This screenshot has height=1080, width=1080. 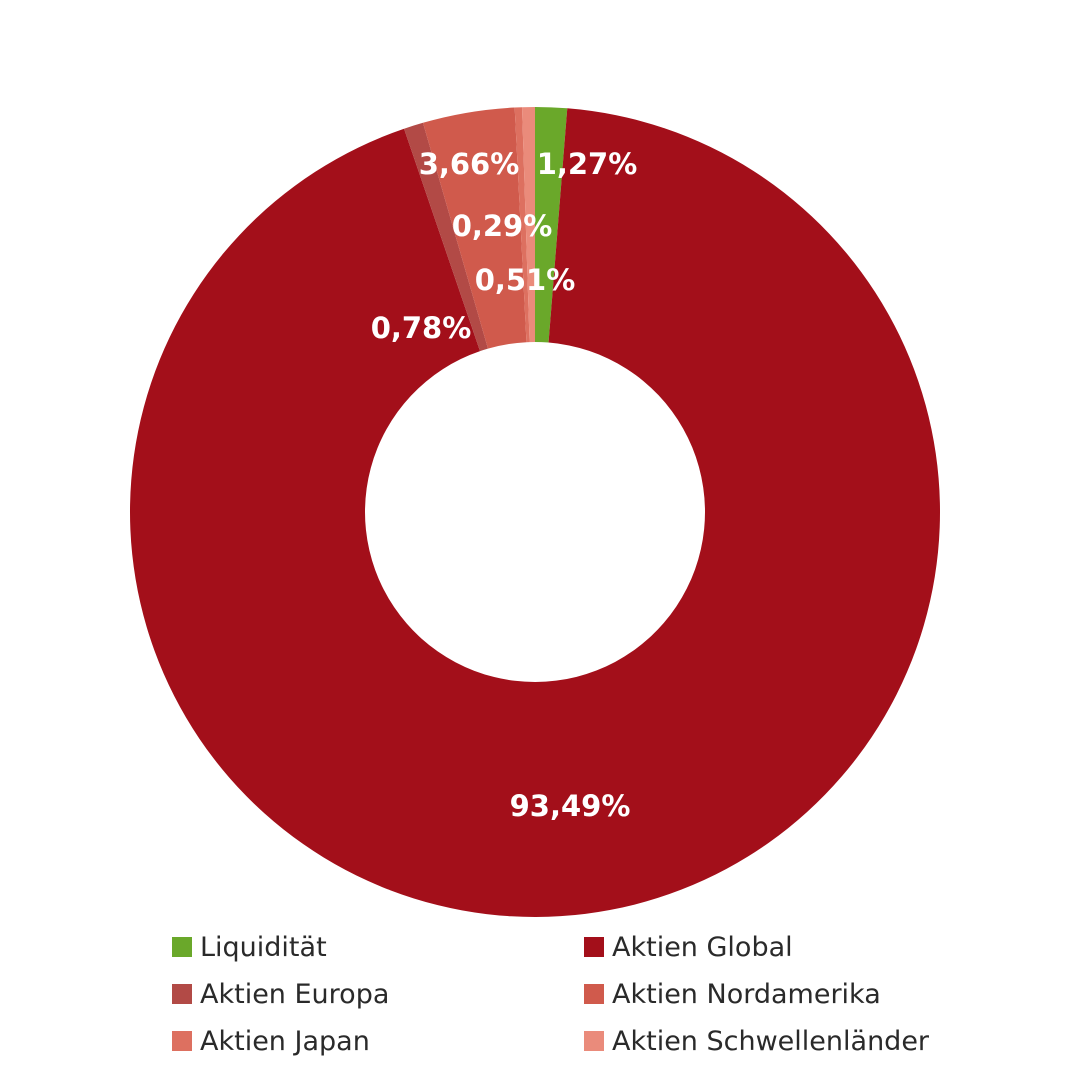 I want to click on slice-label: 93,49%, so click(x=570, y=806).